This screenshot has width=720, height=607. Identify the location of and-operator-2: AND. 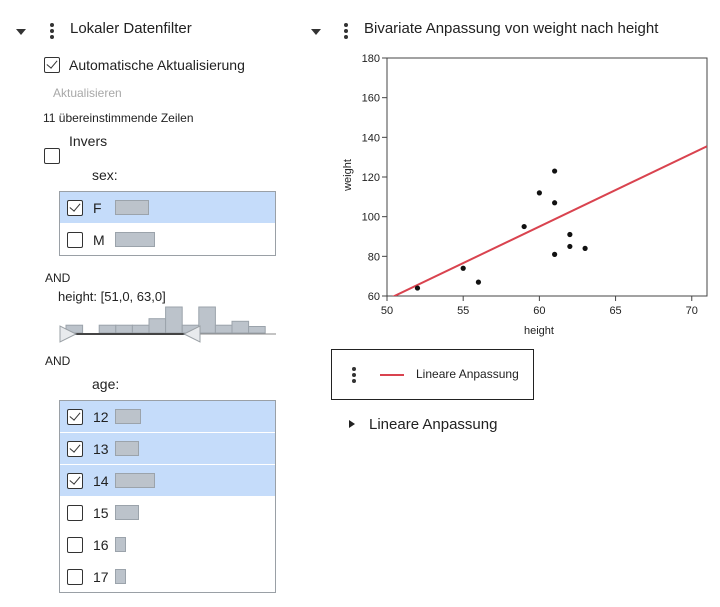
(58, 361).